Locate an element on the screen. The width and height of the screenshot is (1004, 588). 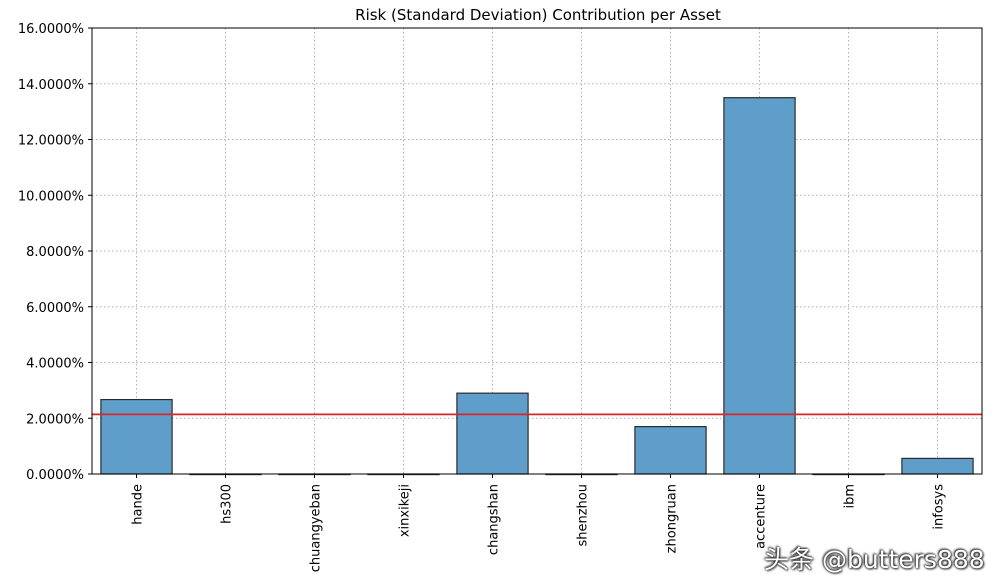
x-tick-label: hs300 is located at coordinates (227, 504).